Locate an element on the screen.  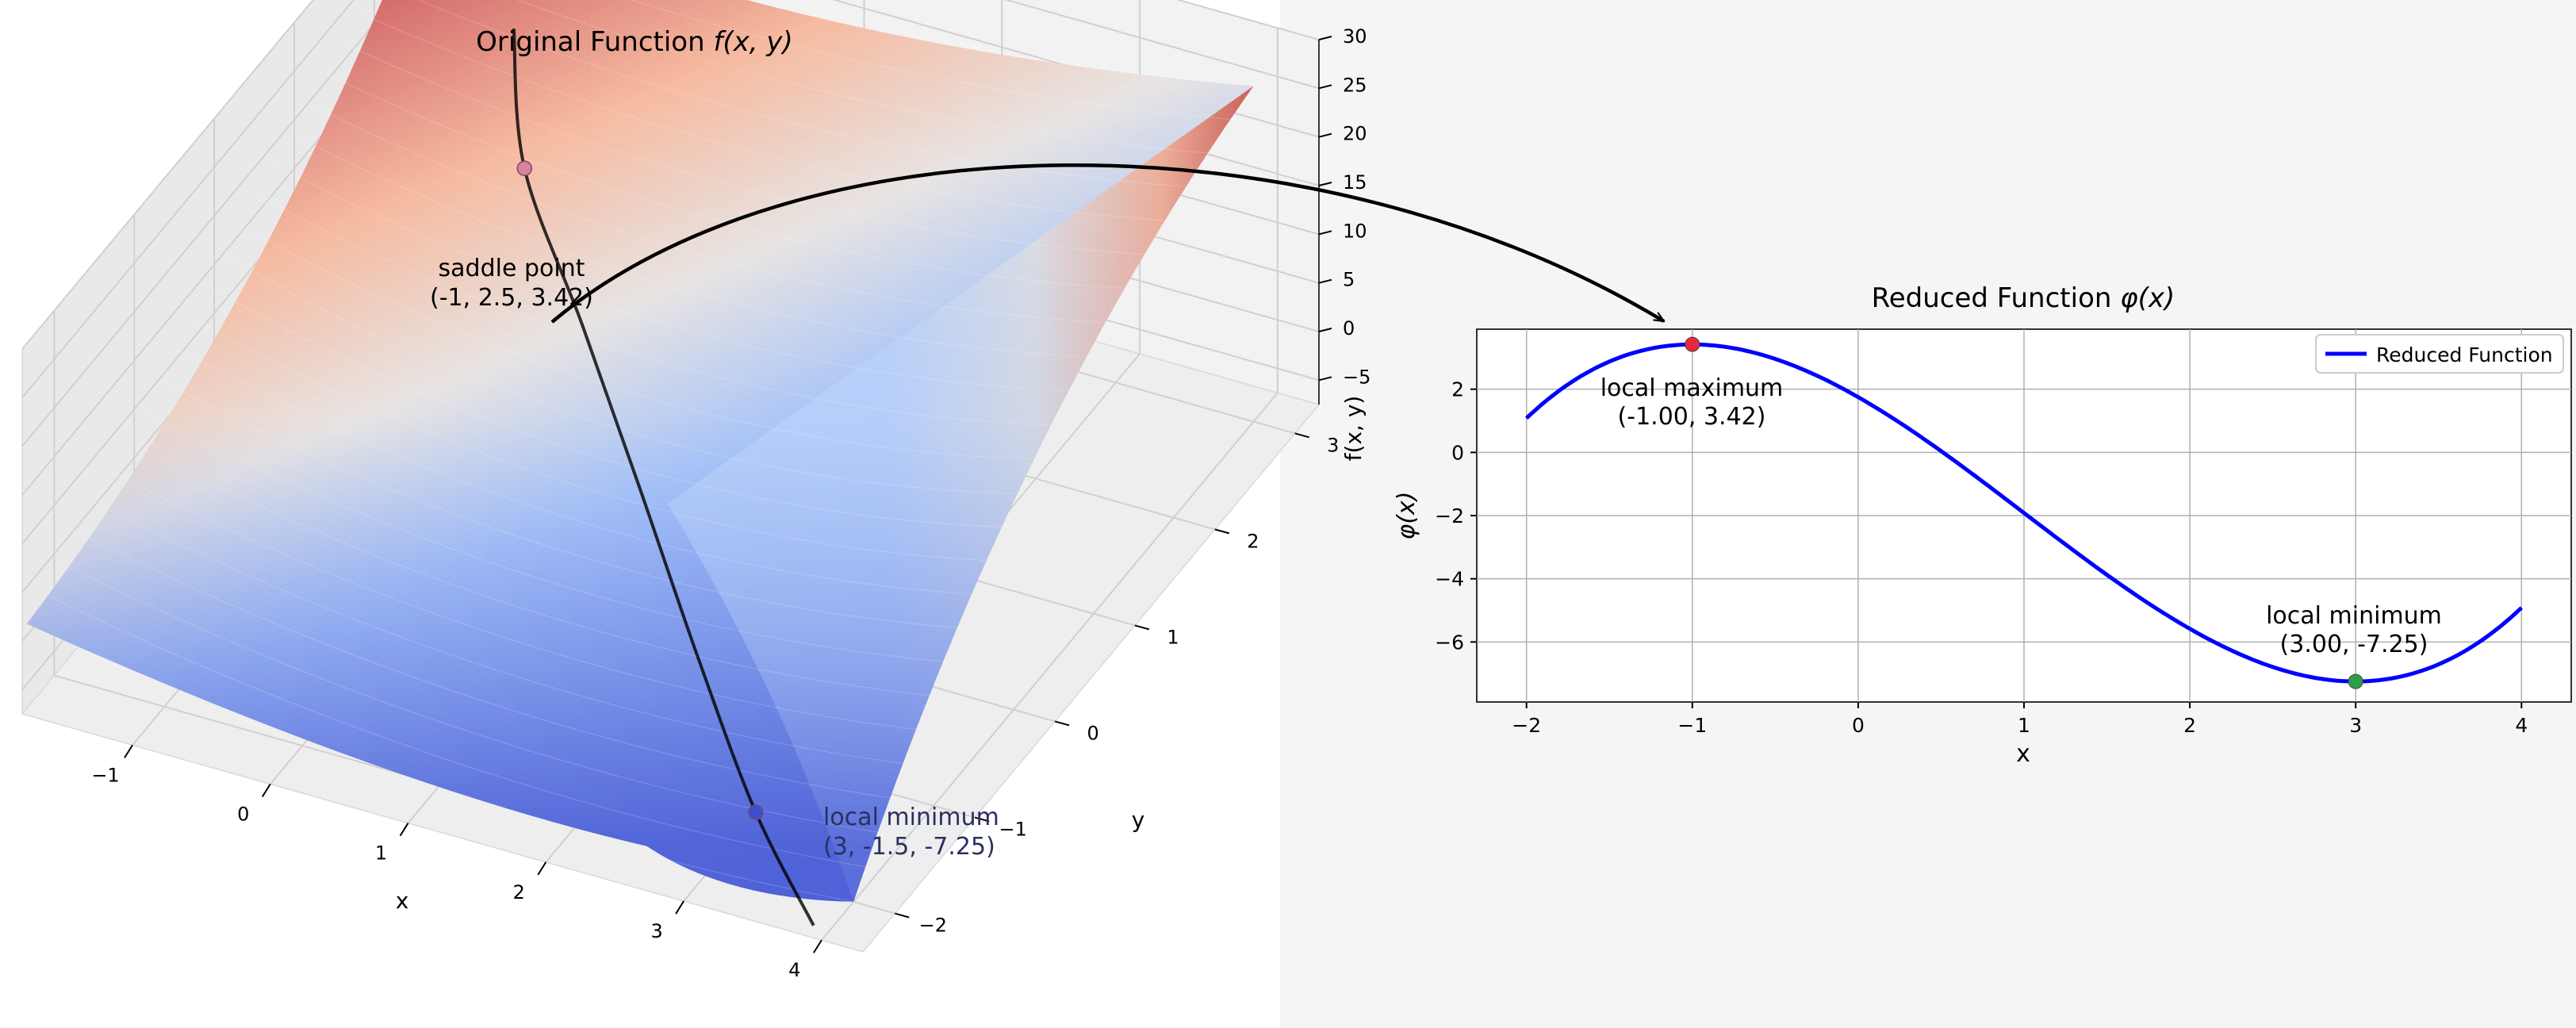
x-tick-label-3d: −1 is located at coordinates (105, 775).